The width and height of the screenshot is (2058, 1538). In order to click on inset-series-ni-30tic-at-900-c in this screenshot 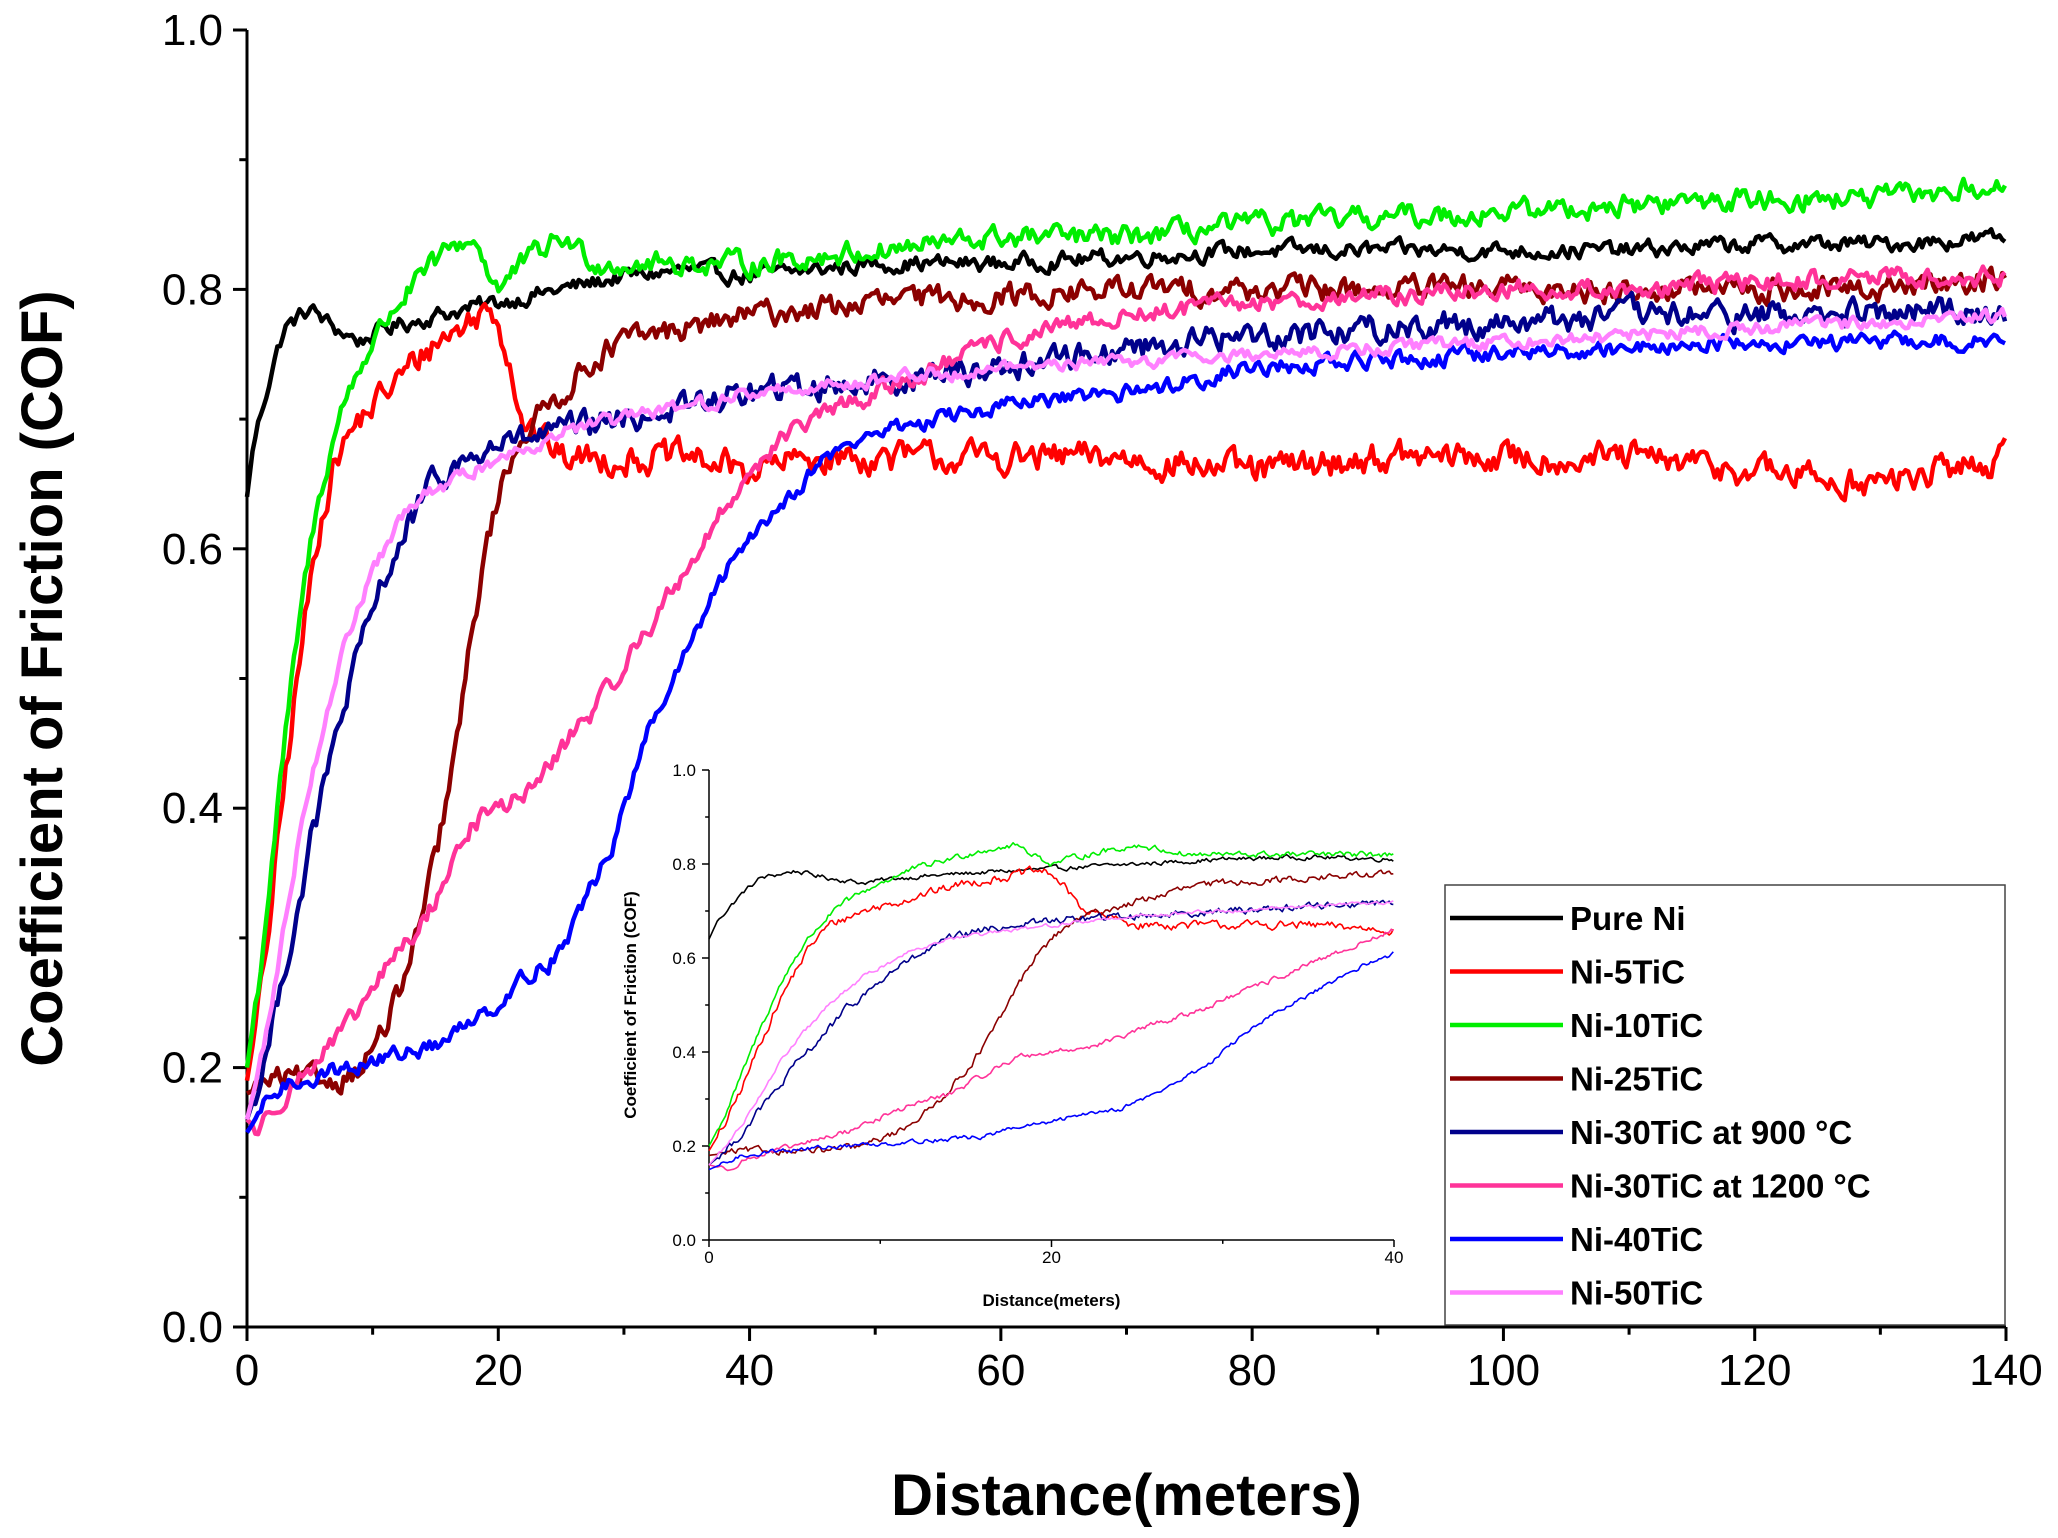, I will do `click(1051, 1032)`.